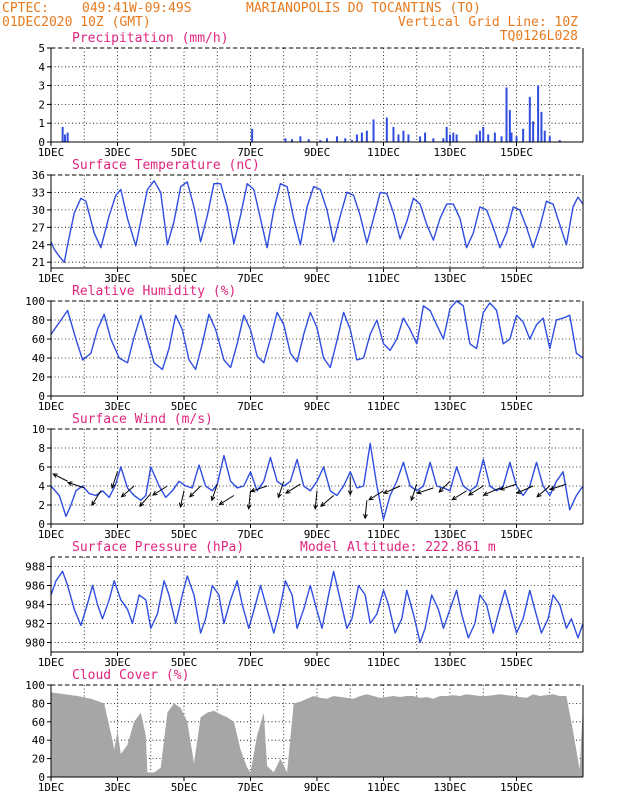 The width and height of the screenshot is (618, 800). What do you see at coordinates (317, 662) in the screenshot?
I see `pres-xtick-label: 9DEC` at bounding box center [317, 662].